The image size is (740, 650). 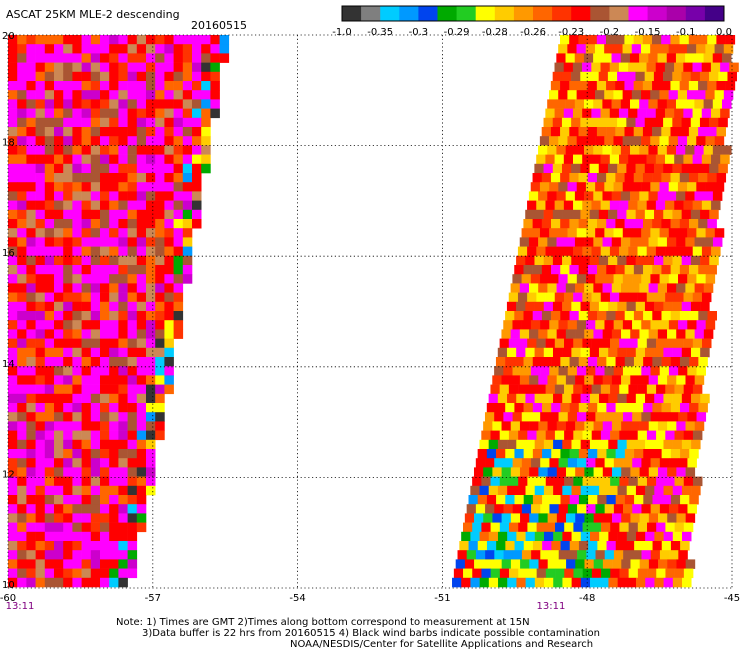 What do you see at coordinates (551, 606) in the screenshot?
I see `time-label: 13:11` at bounding box center [551, 606].